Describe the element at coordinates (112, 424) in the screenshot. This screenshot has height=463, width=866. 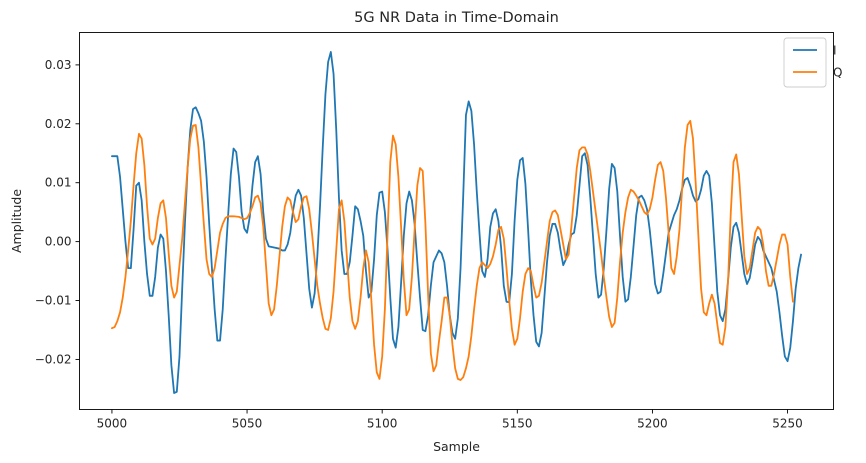
I see `x-tick-label: 5000` at that location.